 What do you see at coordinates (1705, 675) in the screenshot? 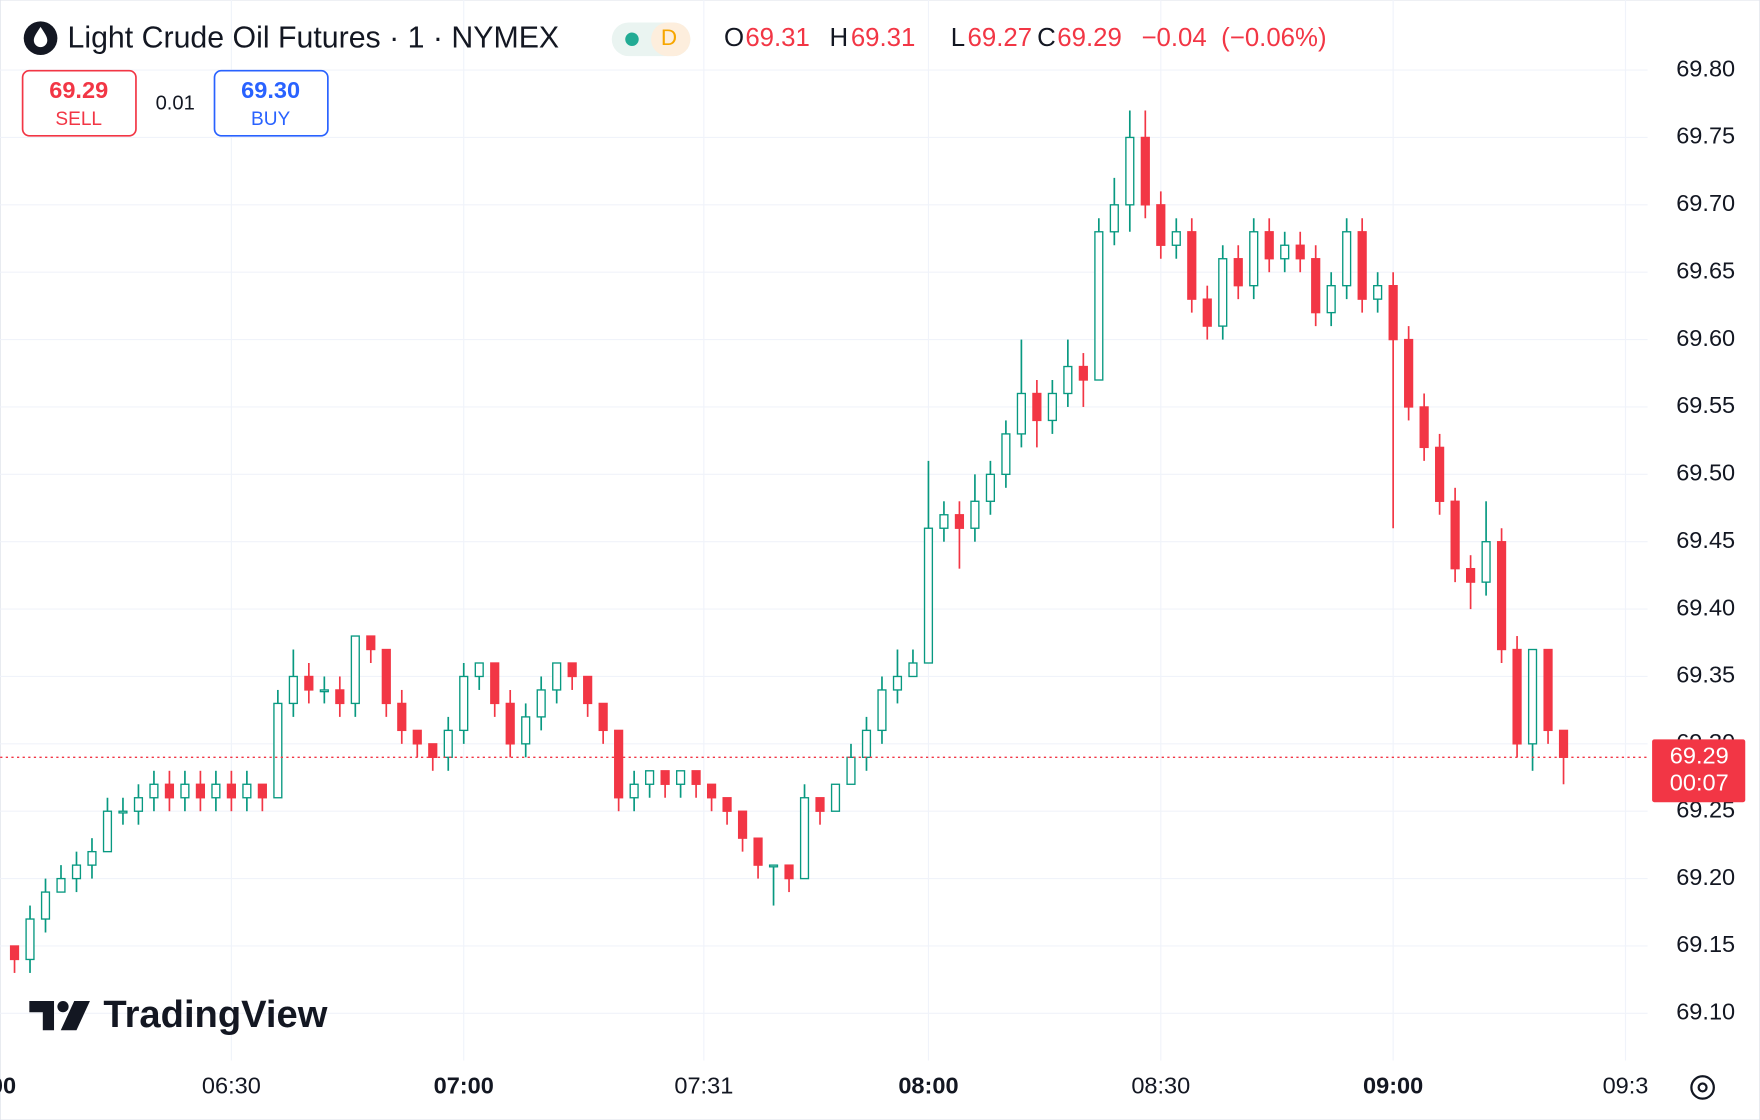
I see `y-tick-label: 69.35` at bounding box center [1705, 675].